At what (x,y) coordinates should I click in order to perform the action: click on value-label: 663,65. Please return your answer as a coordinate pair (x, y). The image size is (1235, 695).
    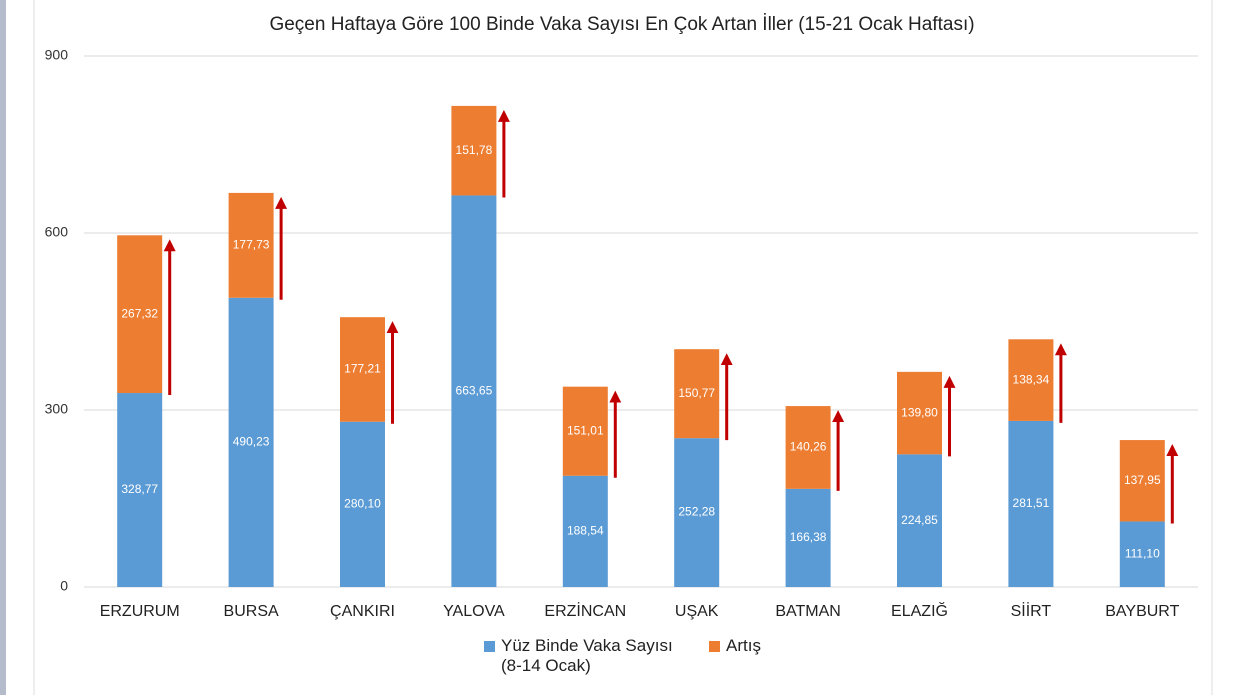
    Looking at the image, I should click on (474, 390).